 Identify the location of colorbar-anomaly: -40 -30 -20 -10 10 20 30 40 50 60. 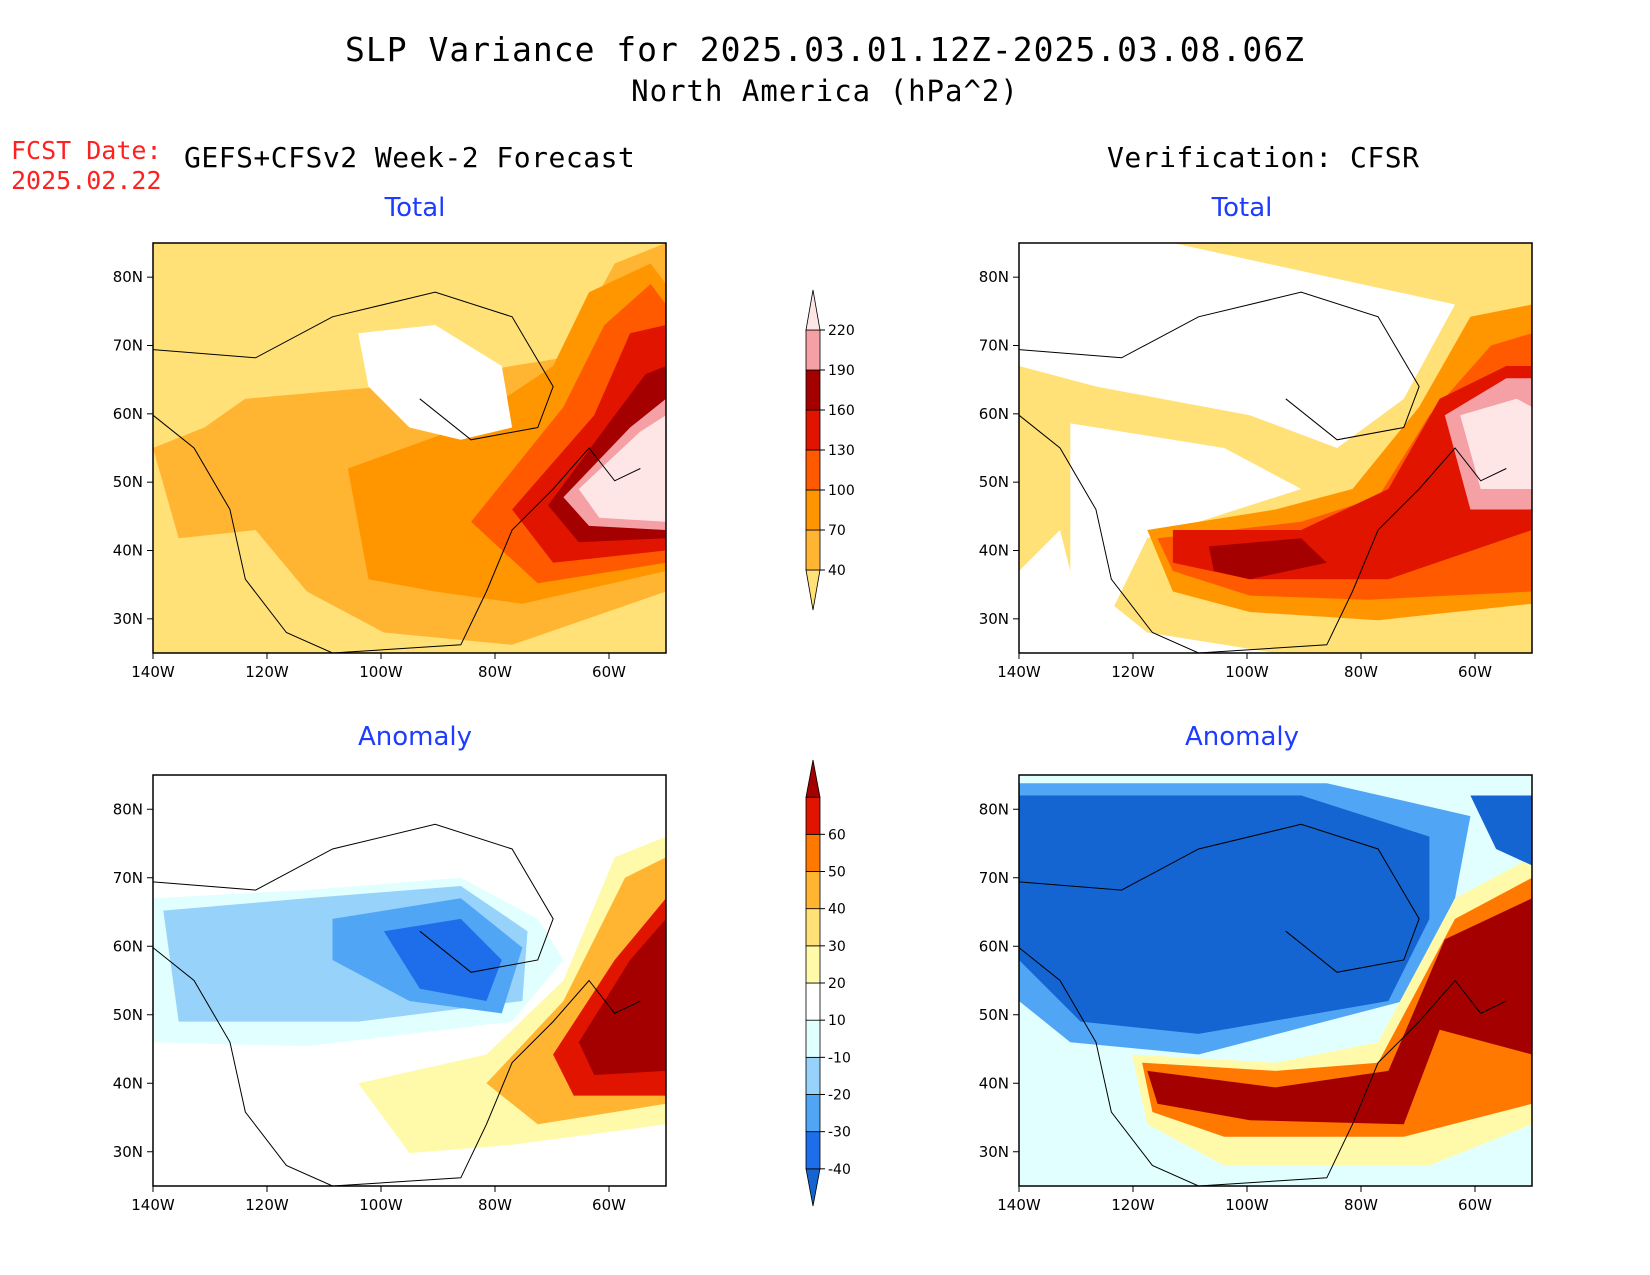
(828, 983).